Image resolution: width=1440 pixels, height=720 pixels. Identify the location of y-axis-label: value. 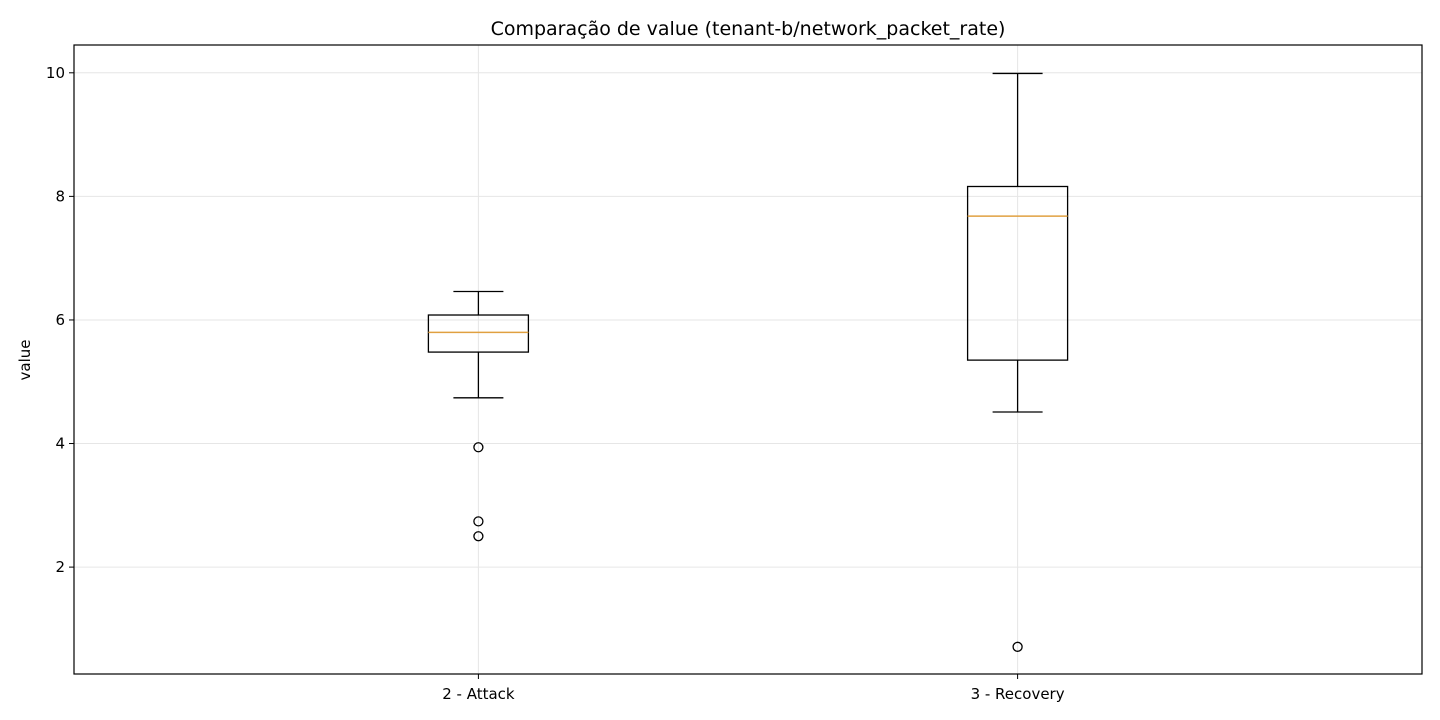
(25, 360).